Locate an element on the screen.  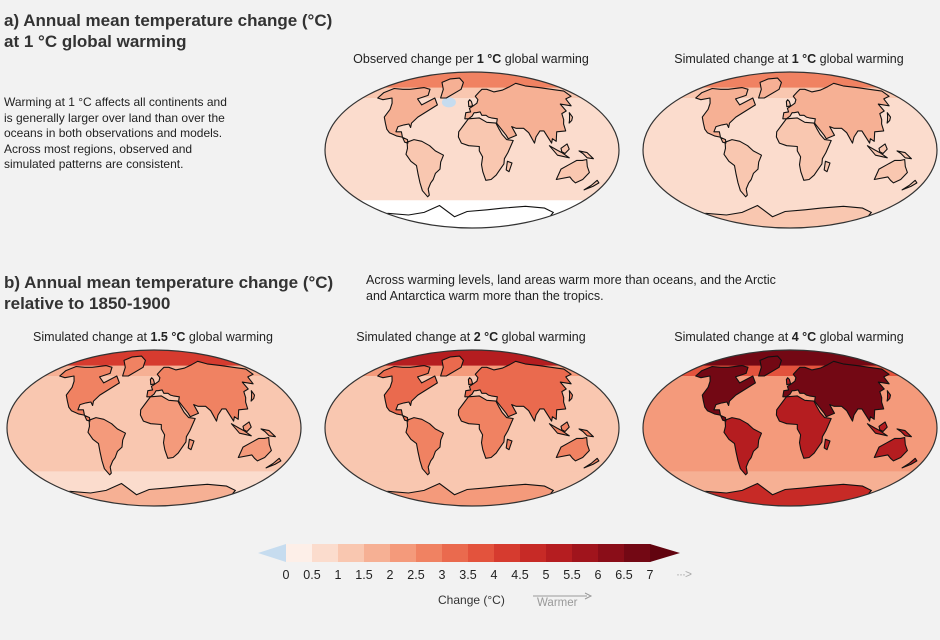
section-a-title-line2: at 1 °C global warming is located at coordinates (95, 41).